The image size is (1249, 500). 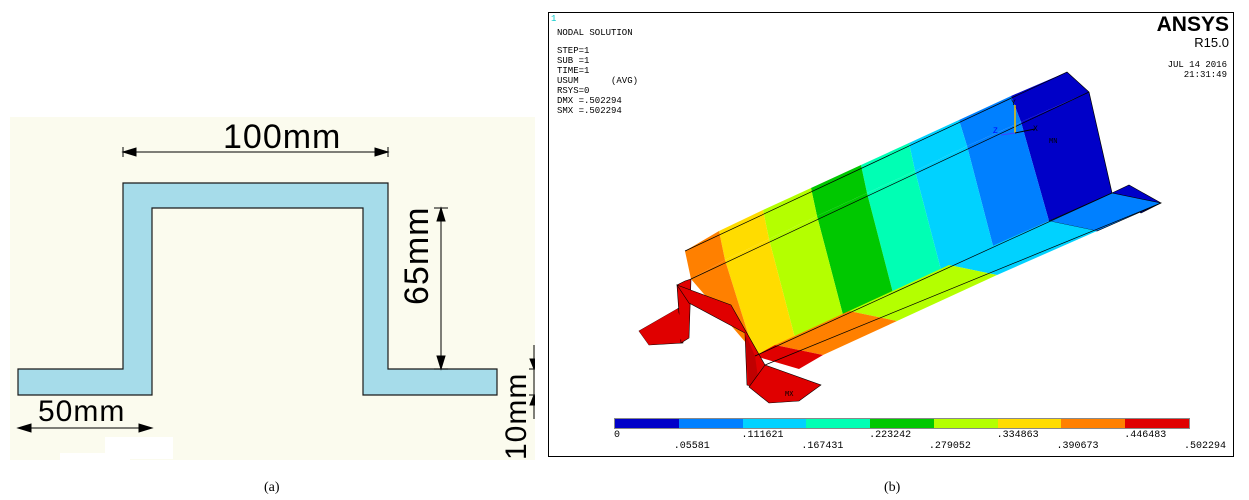 What do you see at coordinates (573, 91) in the screenshot?
I see `rsys-text: RSYS=0` at bounding box center [573, 91].